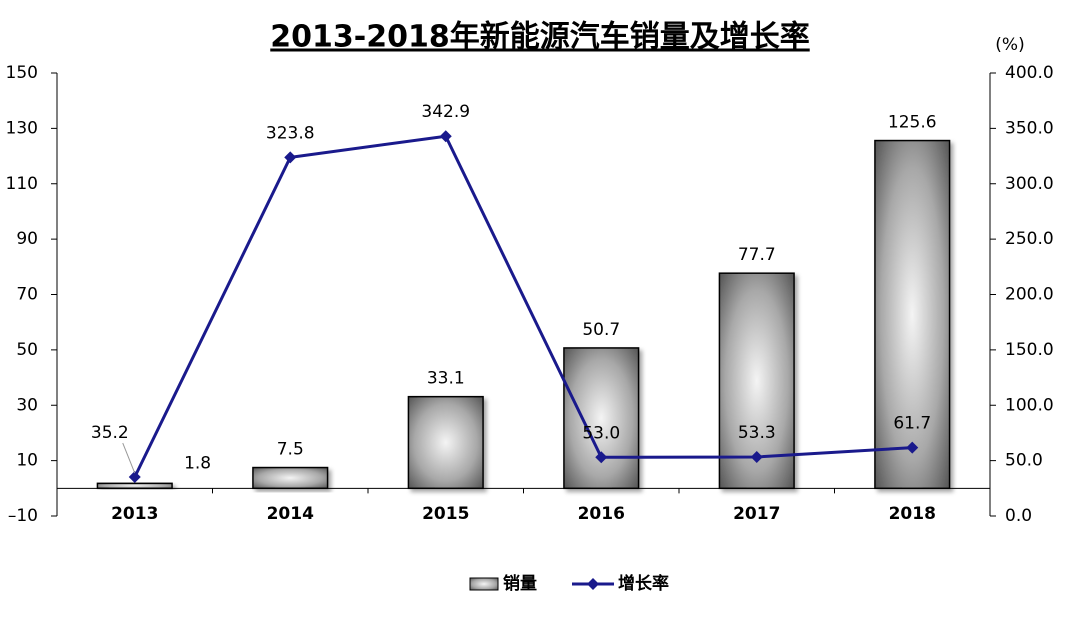  I want to click on y2-axis-label: (%), so click(1009, 45).